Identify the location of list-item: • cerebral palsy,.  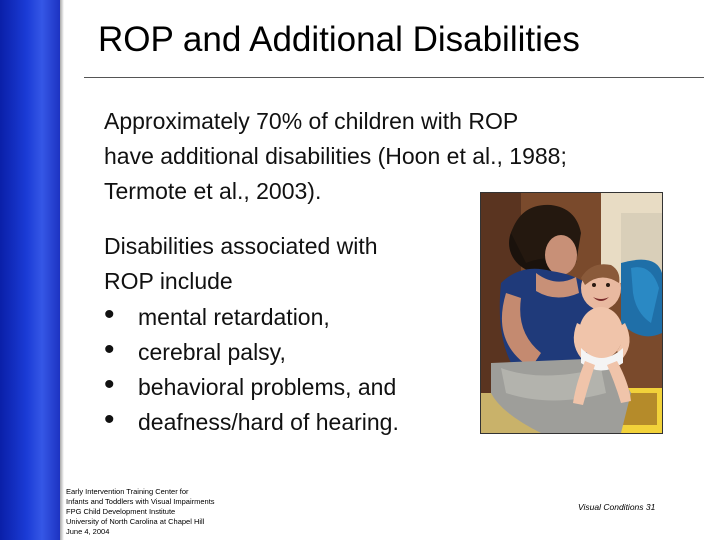
(251, 352).